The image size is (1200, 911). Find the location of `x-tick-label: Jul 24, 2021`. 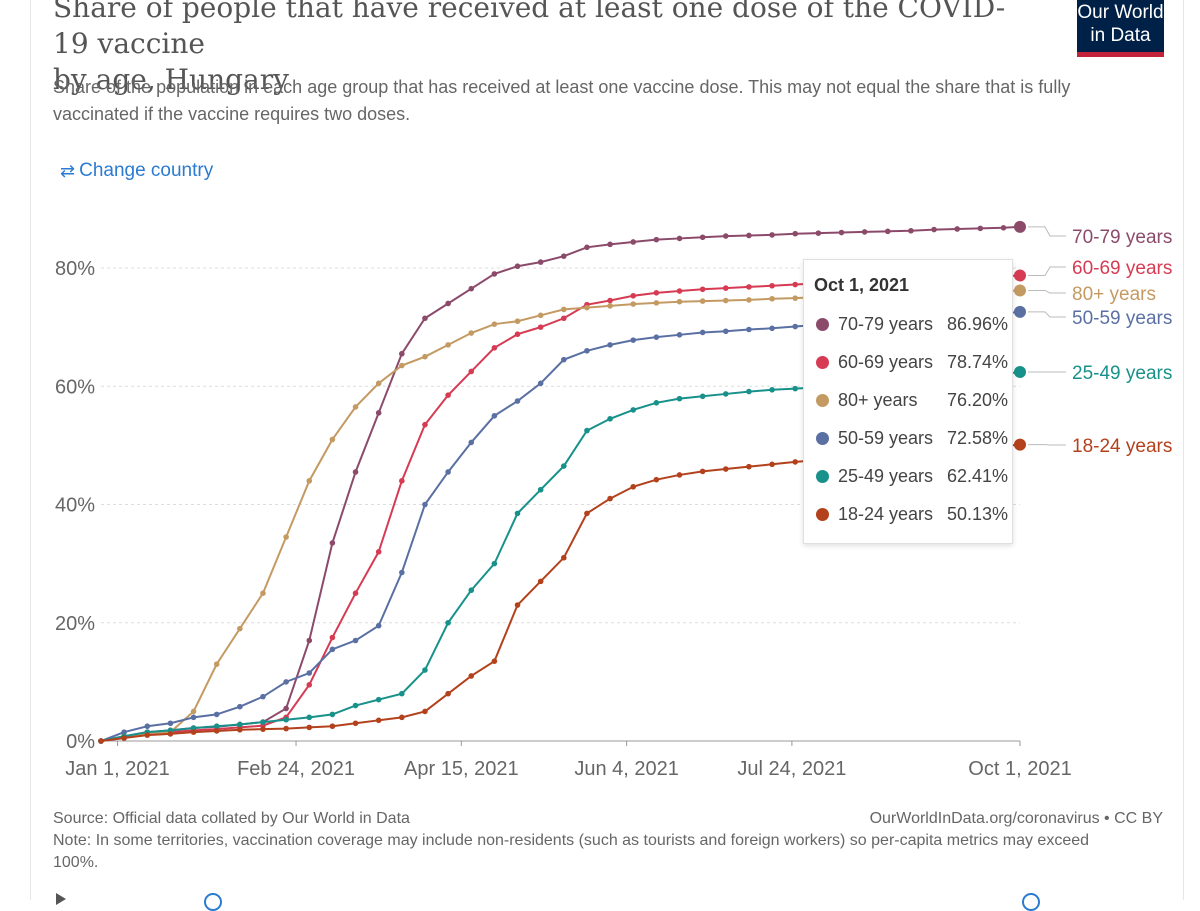

x-tick-label: Jul 24, 2021 is located at coordinates (791, 769).